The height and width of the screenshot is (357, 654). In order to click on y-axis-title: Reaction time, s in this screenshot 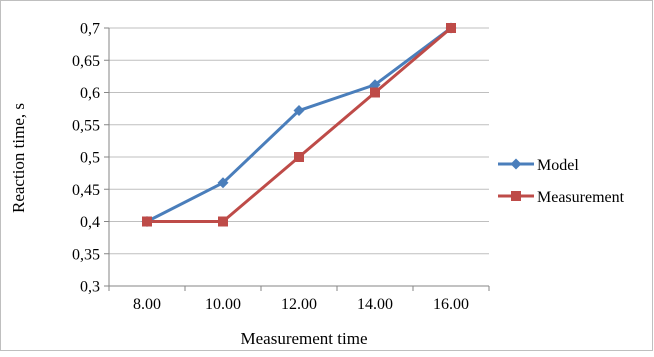, I will do `click(18, 158)`.